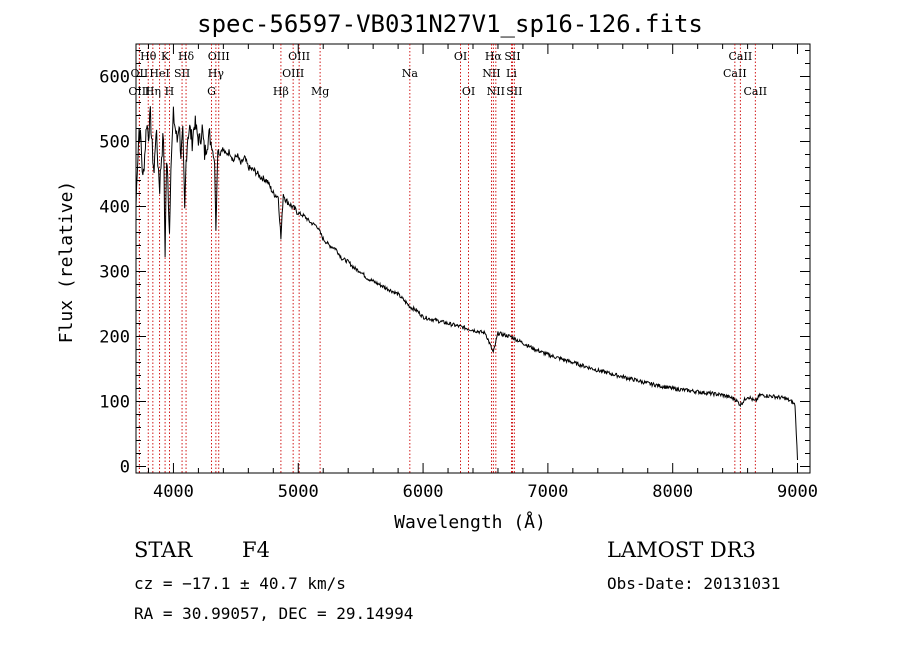 The height and width of the screenshot is (649, 900). What do you see at coordinates (66, 262) in the screenshot?
I see `y-axis-label: Flux (relative)` at bounding box center [66, 262].